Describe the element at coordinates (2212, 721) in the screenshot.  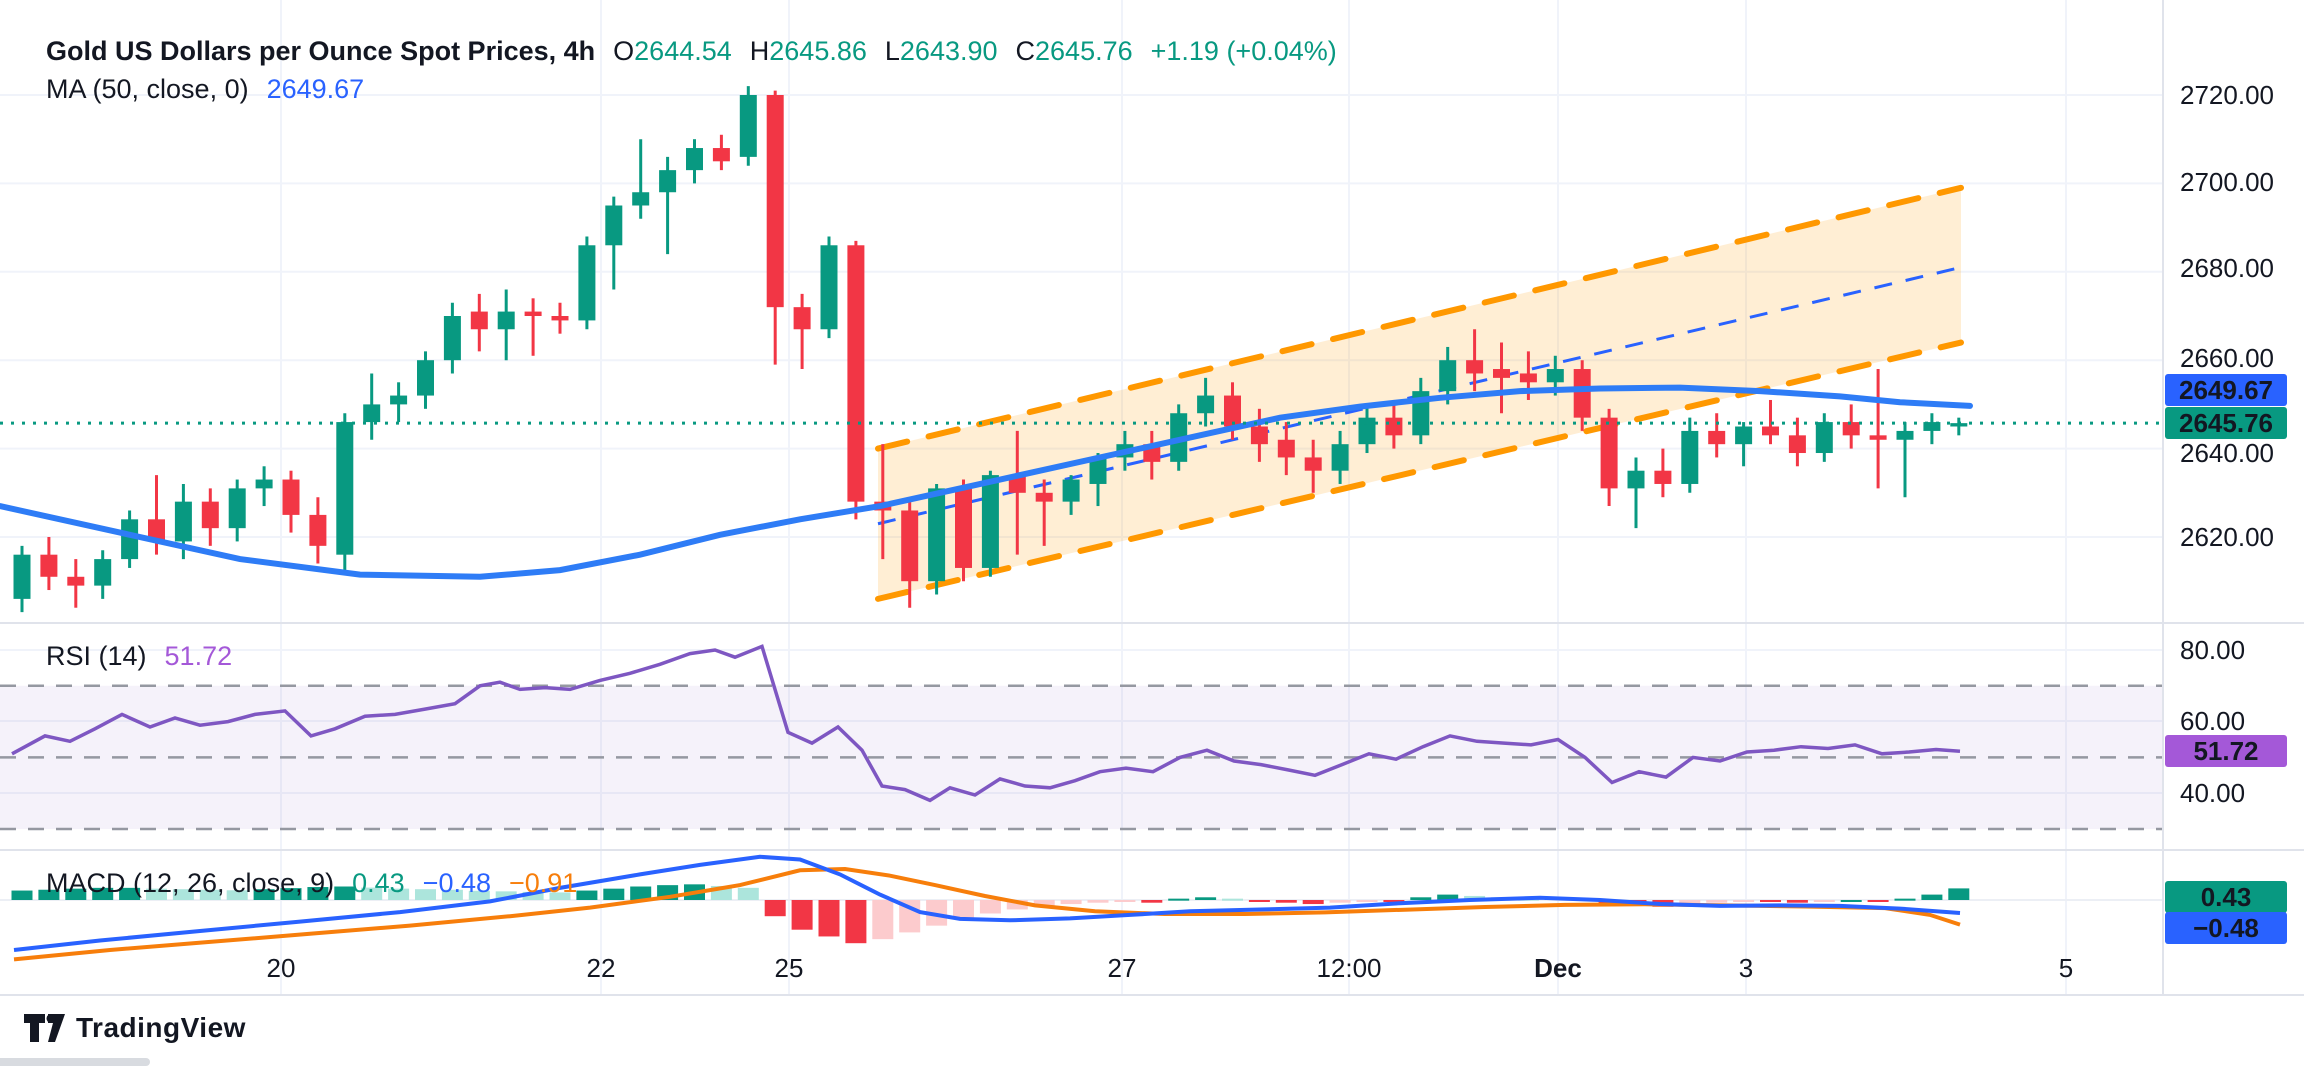
I see `svg-text: 60.00` at that location.